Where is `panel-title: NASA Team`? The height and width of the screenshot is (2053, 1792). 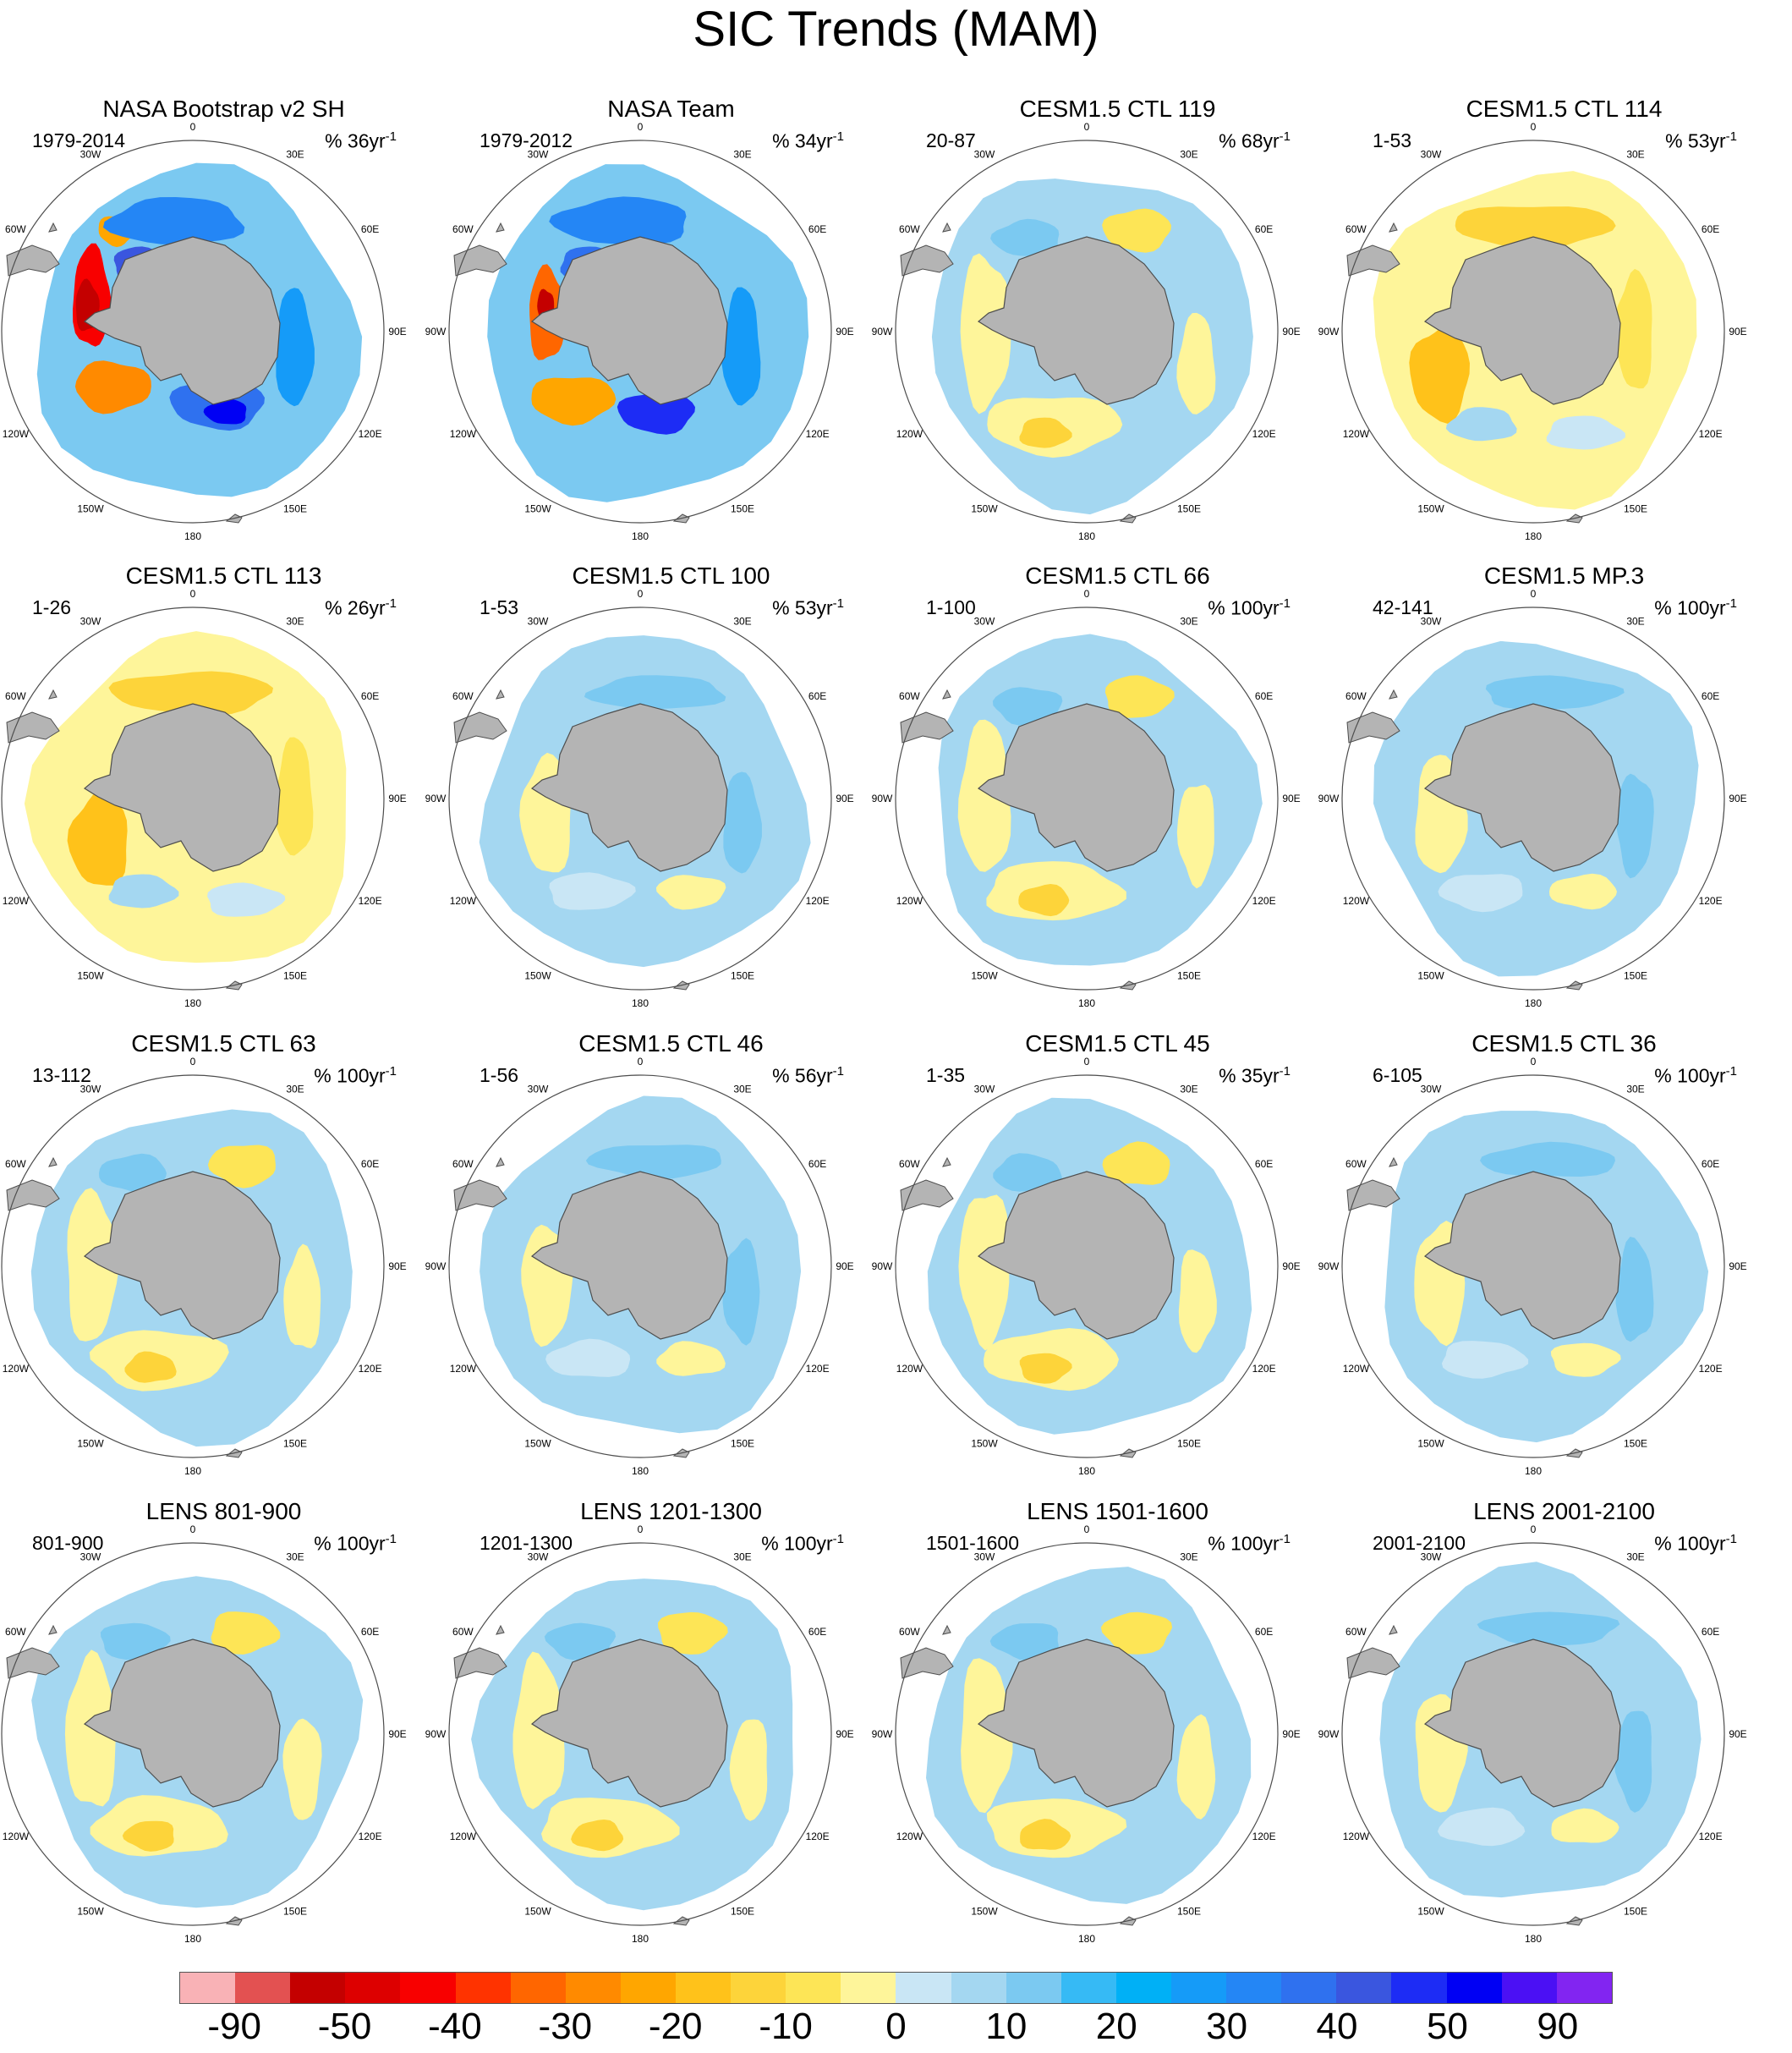 panel-title: NASA Team is located at coordinates (671, 109).